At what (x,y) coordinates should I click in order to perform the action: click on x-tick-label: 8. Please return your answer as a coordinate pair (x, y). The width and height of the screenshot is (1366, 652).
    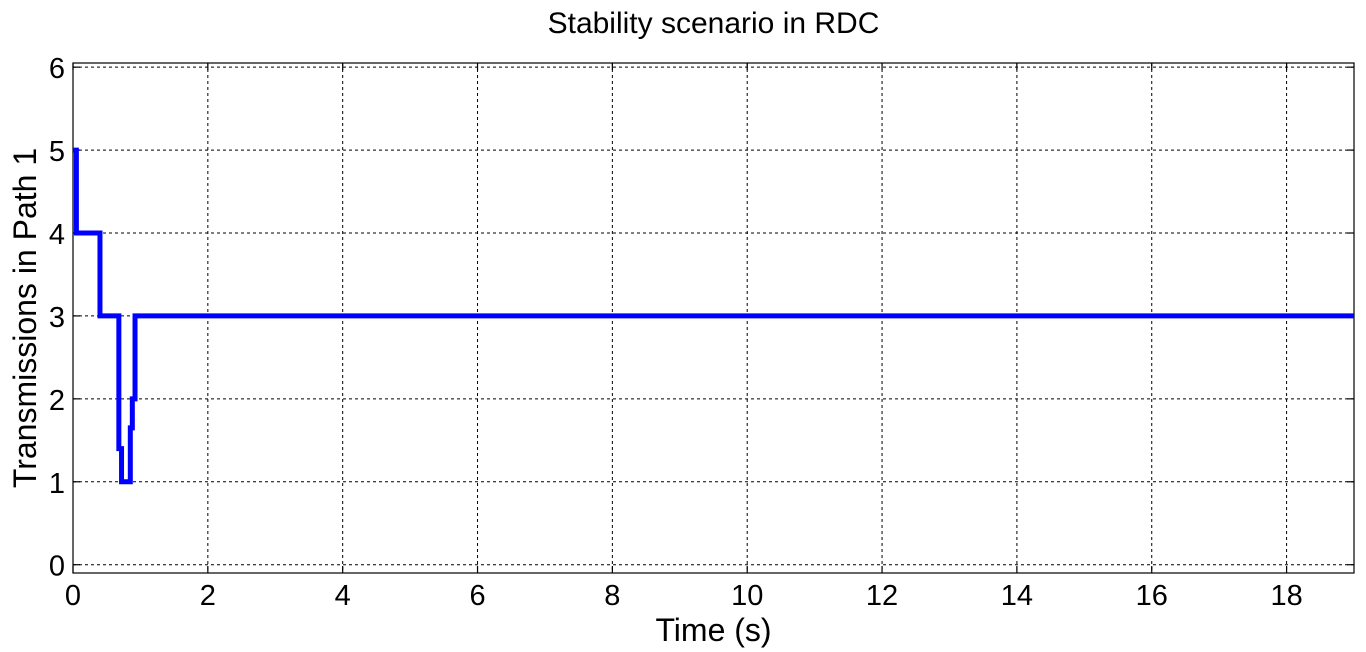
    Looking at the image, I should click on (612, 596).